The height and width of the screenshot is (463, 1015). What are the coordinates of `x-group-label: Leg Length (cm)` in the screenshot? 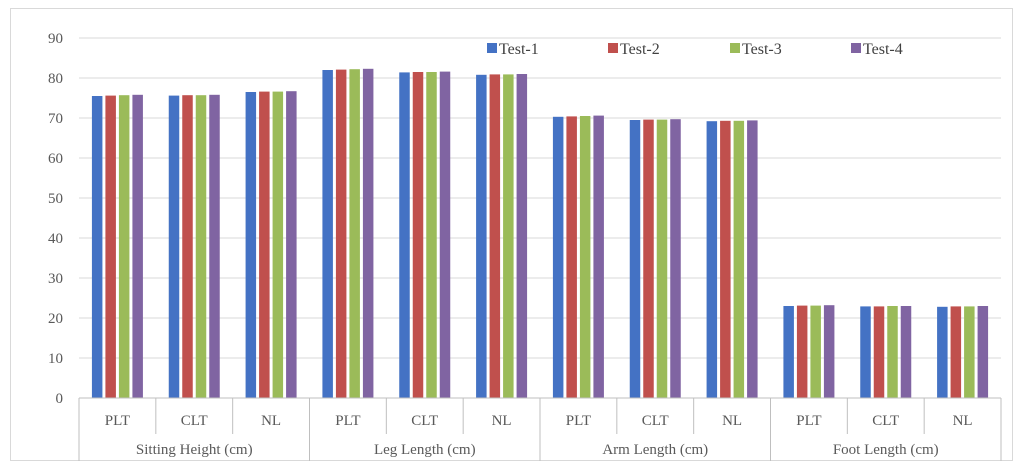 It's located at (425, 450).